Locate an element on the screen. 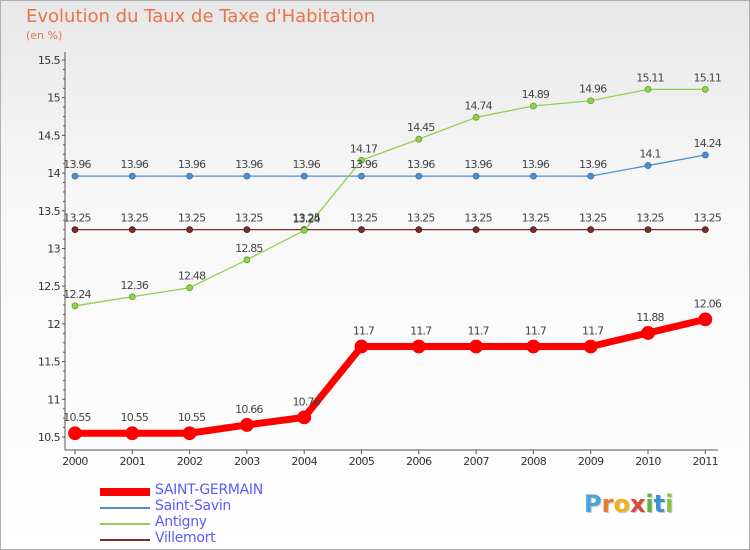 This screenshot has height=550, width=750. chart-title: Evolution du Taux de Taxe d'Habitation is located at coordinates (201, 16).